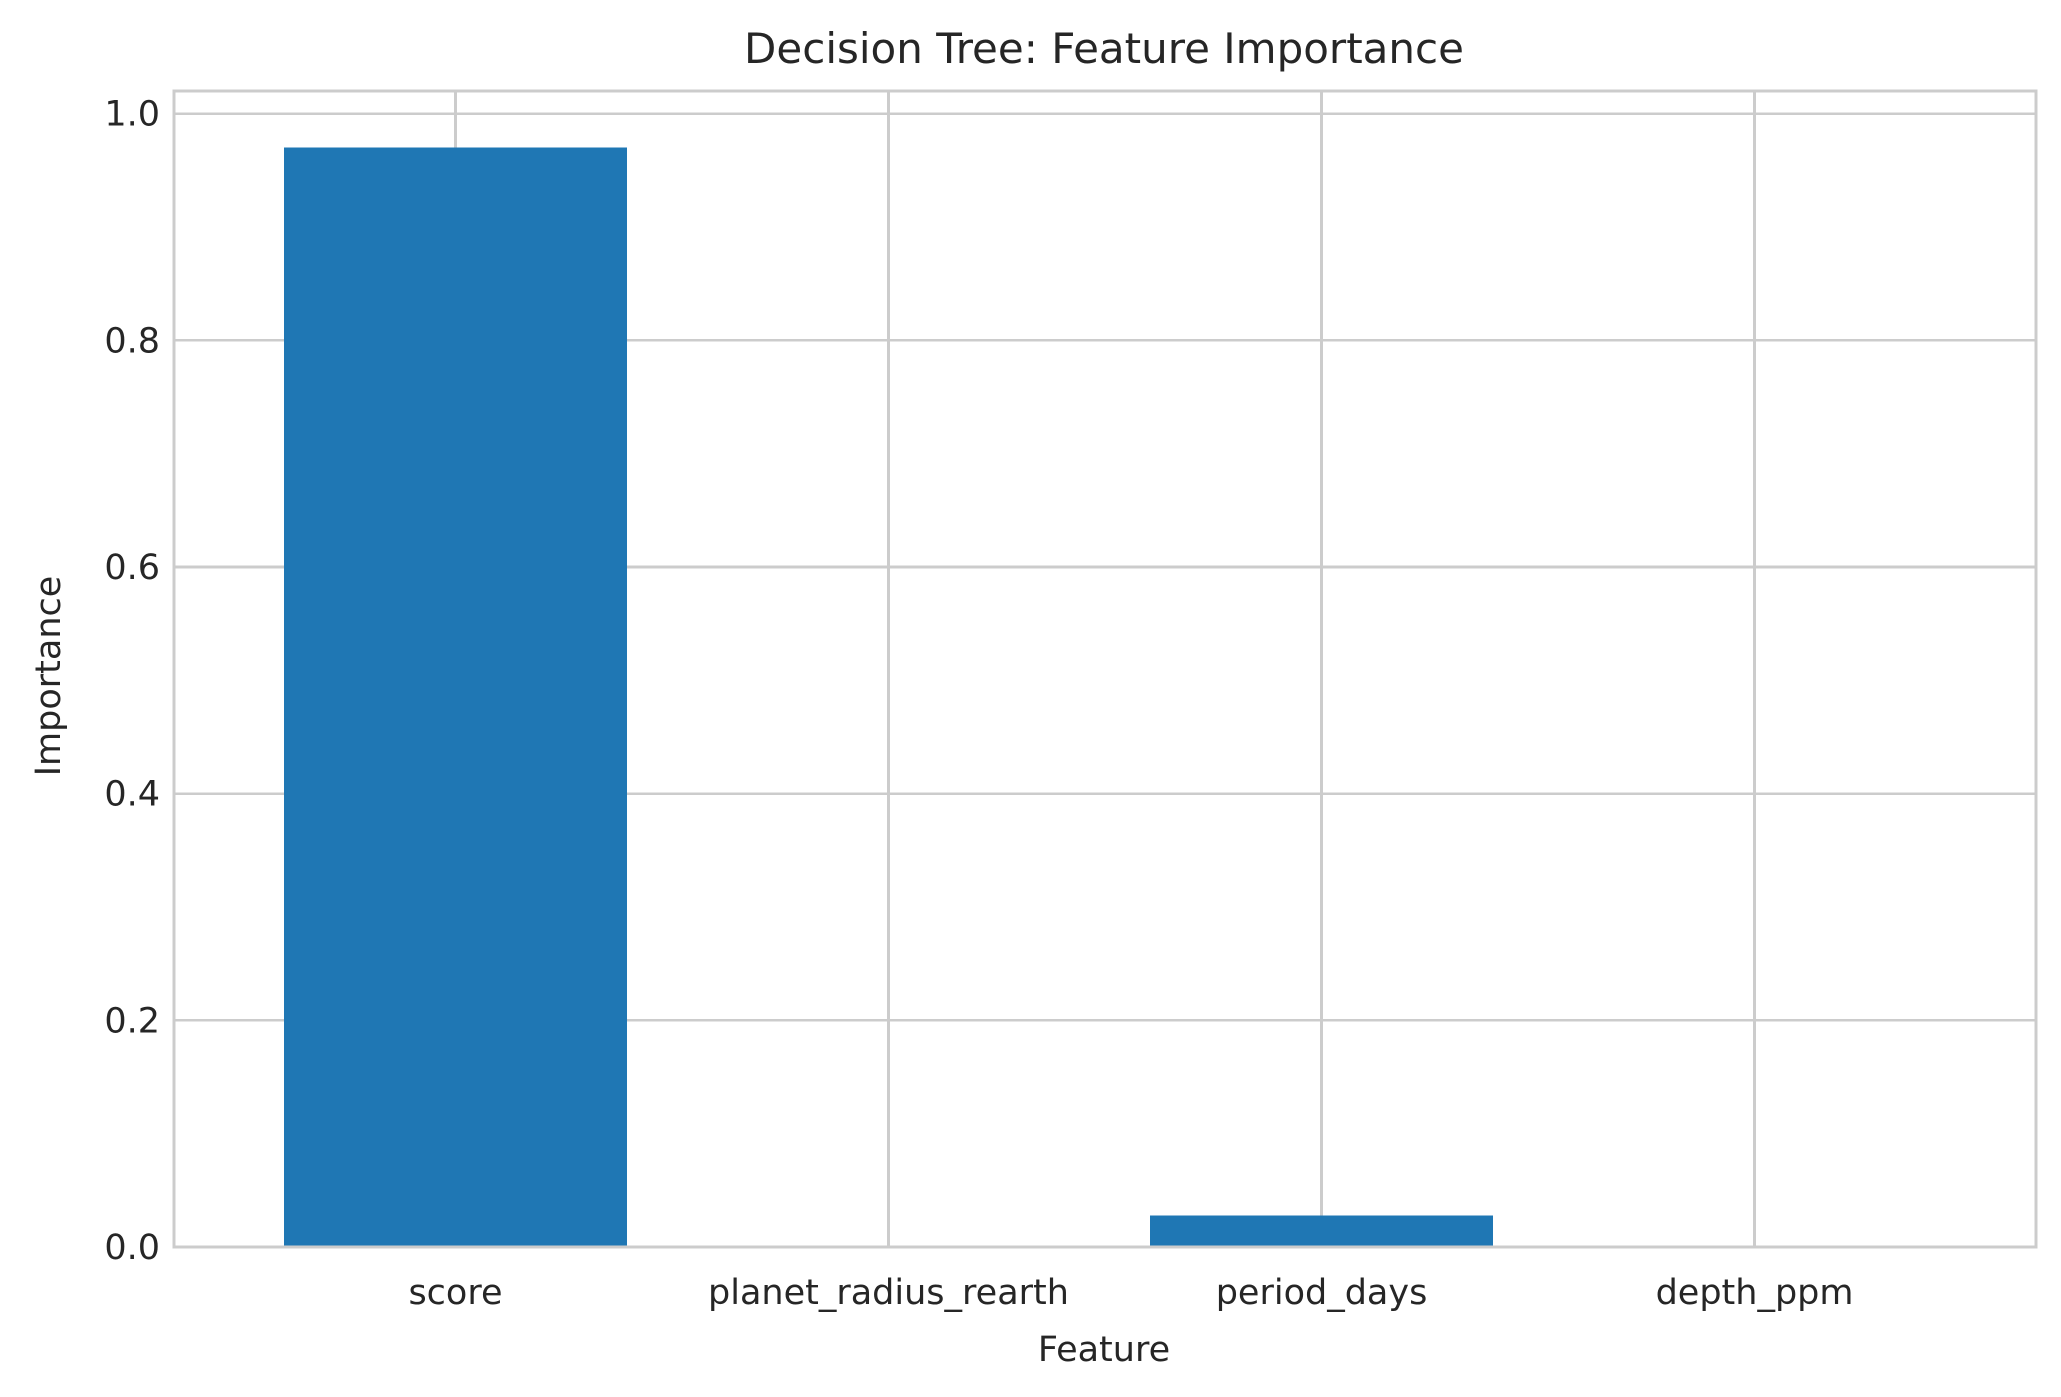 This screenshot has height=1397, width=2061. What do you see at coordinates (132, 115) in the screenshot?
I see `y-tick-label: 1.0` at bounding box center [132, 115].